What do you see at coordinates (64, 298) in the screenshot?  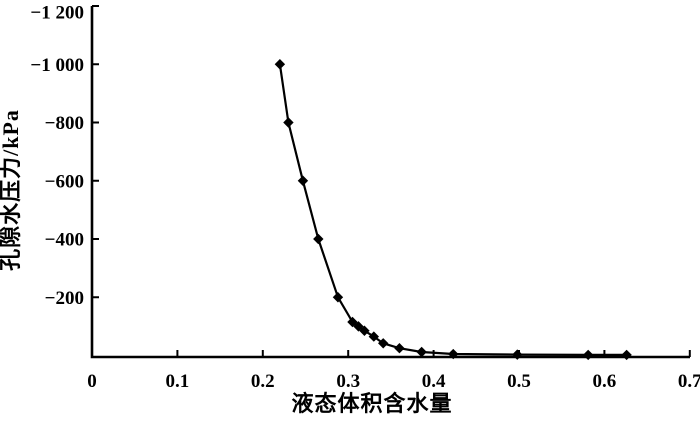 I see `y-tick-label: −200` at bounding box center [64, 298].